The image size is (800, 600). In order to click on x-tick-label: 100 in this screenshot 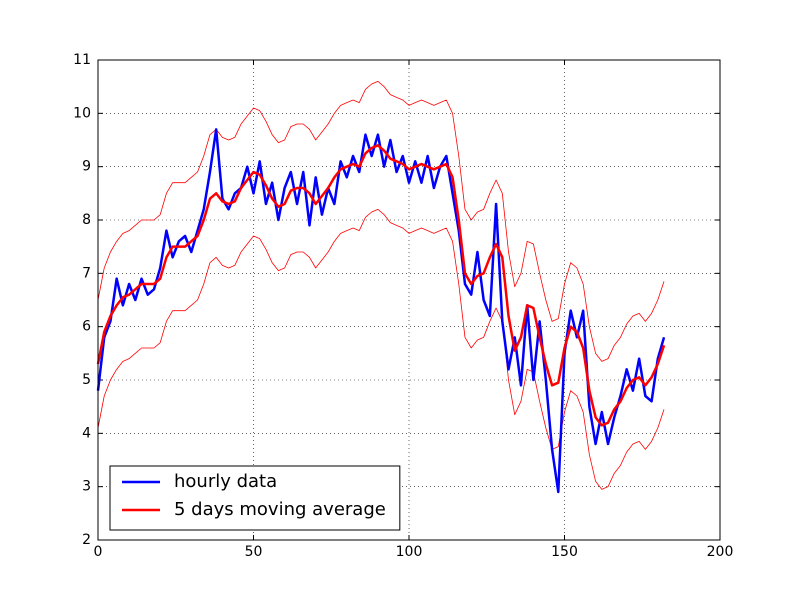, I will do `click(409, 552)`.